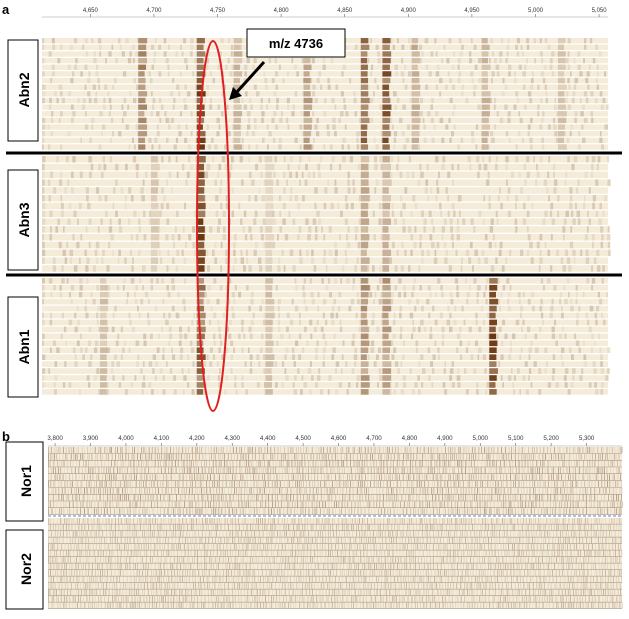  I want to click on lane-row, so click(325, 134).